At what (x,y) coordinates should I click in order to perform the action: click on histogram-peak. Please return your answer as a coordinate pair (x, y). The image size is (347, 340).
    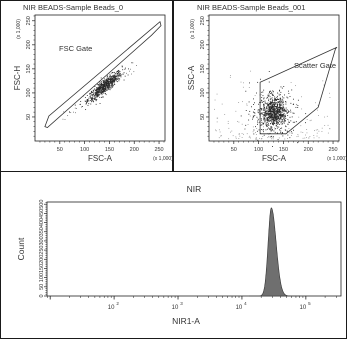
    Looking at the image, I should click on (275, 252).